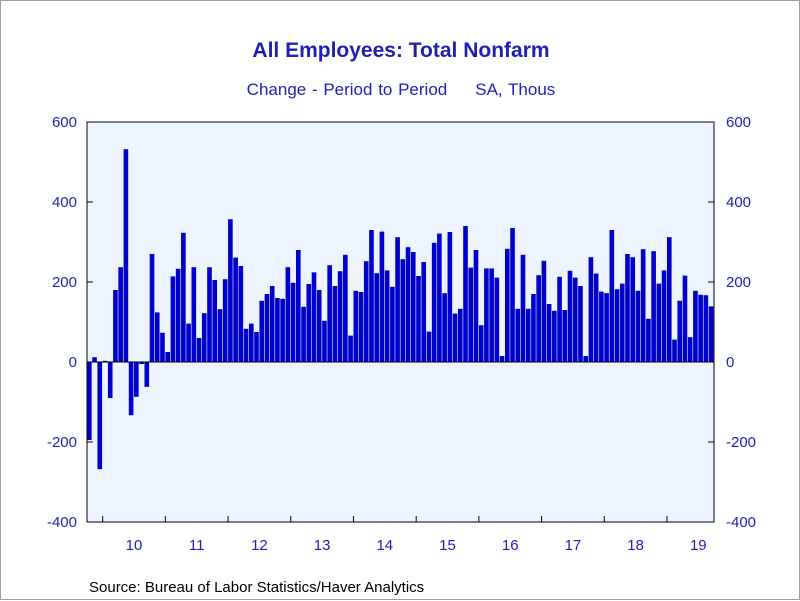  What do you see at coordinates (62, 522) in the screenshot?
I see `y-tick-label-left: -400` at bounding box center [62, 522].